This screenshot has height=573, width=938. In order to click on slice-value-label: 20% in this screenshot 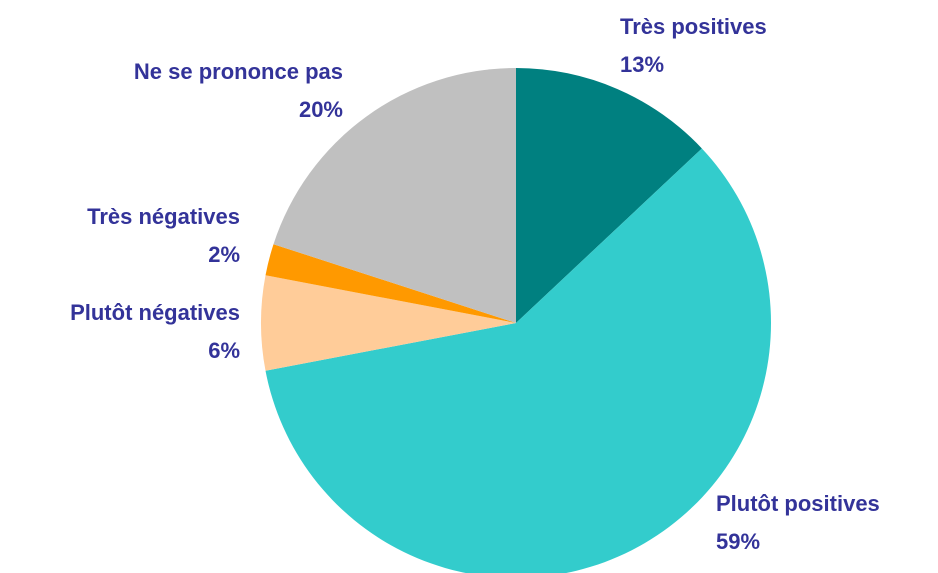, I will do `click(321, 109)`.